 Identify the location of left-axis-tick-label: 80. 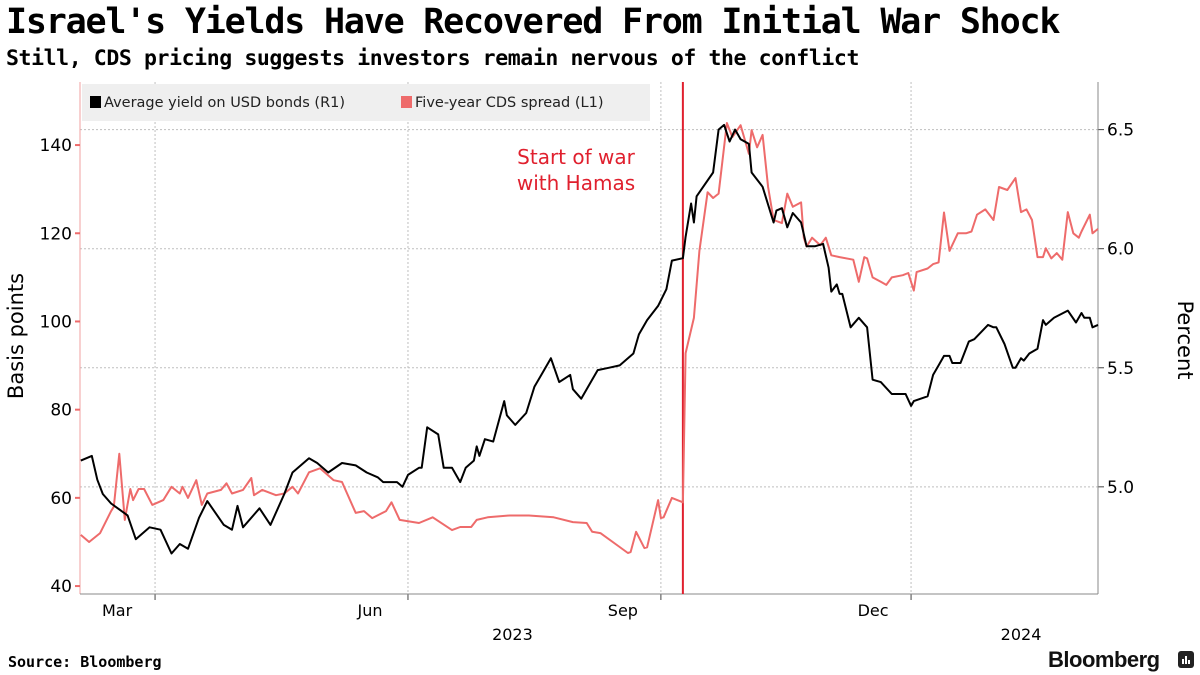
(61, 411).